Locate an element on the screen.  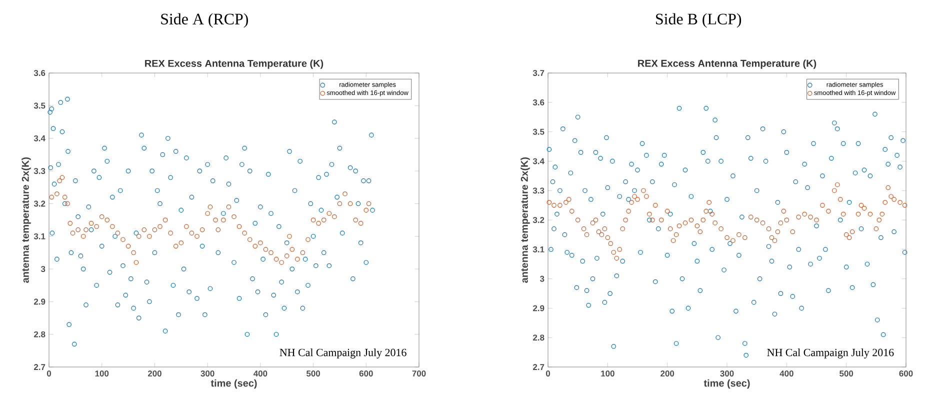
chart-title: Side B (LCP) is located at coordinates (699, 20).